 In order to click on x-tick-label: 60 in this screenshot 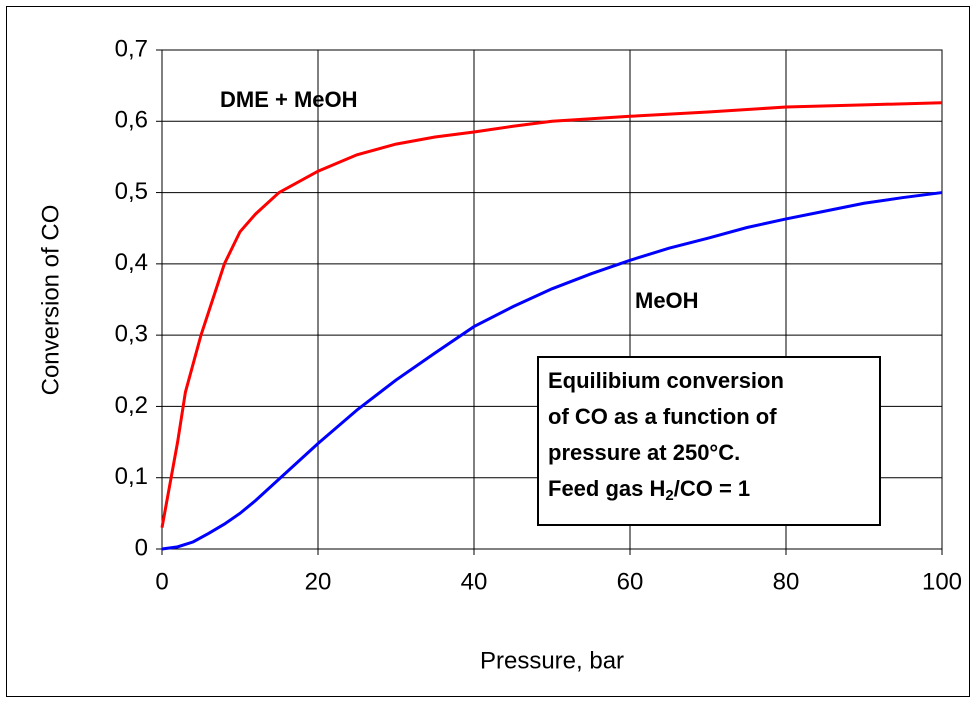, I will do `click(630, 581)`.